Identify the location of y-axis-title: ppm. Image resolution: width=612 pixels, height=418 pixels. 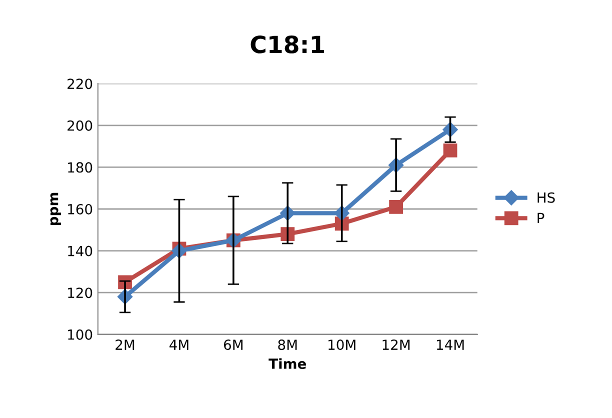
(55, 209).